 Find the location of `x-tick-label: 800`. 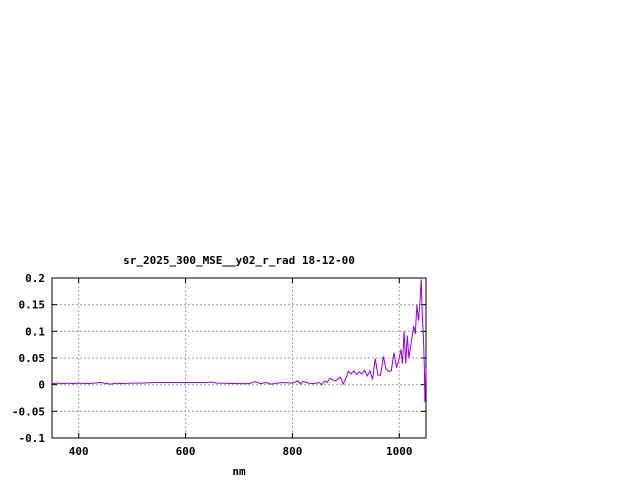

x-tick-label: 800 is located at coordinates (292, 451).